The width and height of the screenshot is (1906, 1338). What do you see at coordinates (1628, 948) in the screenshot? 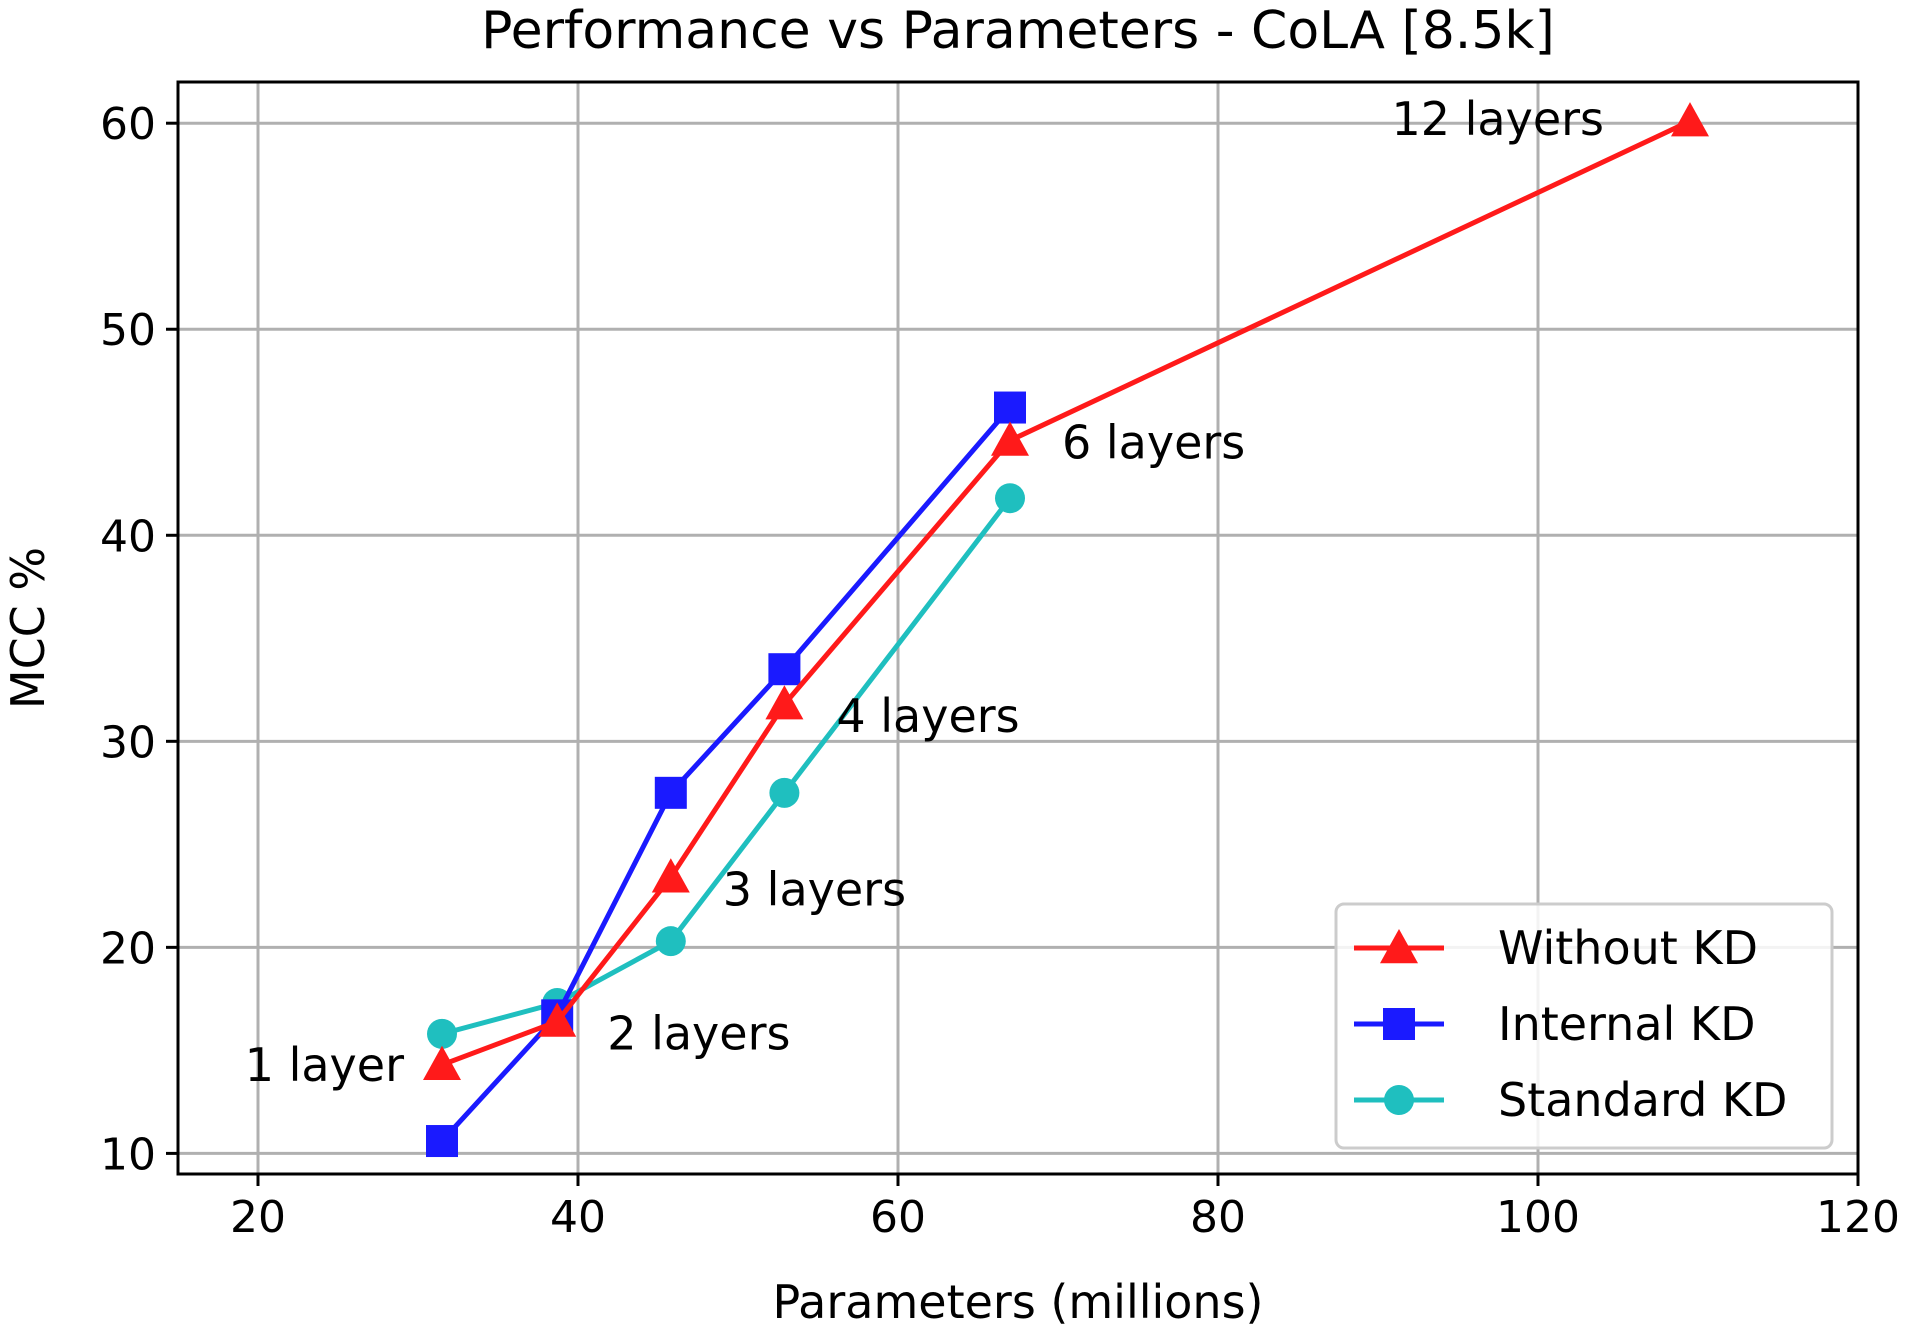
I see `legend-label: Without KD` at bounding box center [1628, 948].